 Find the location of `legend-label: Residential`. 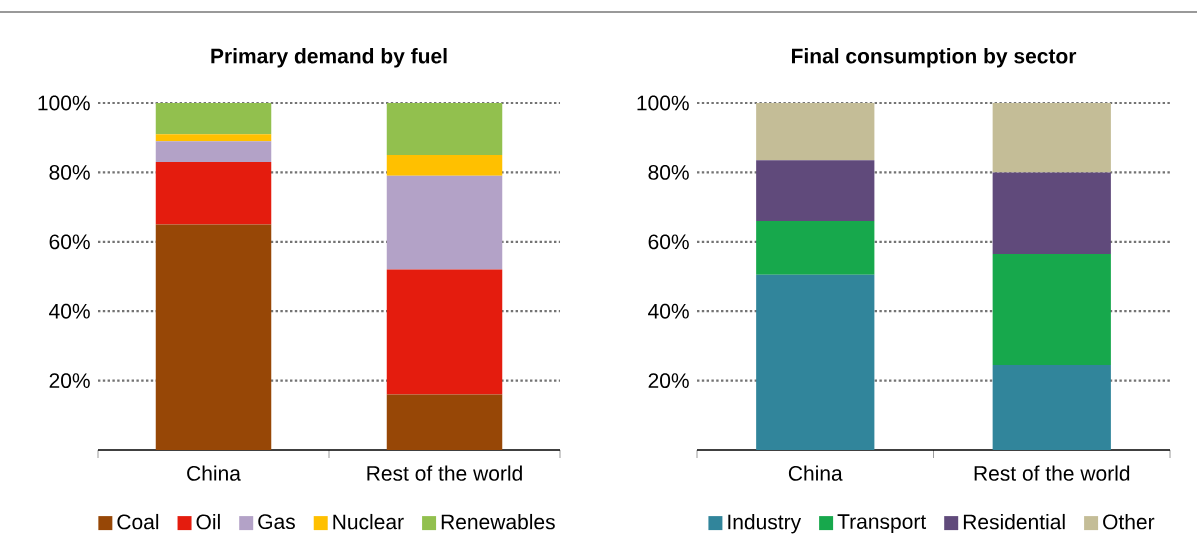

legend-label: Residential is located at coordinates (1014, 521).